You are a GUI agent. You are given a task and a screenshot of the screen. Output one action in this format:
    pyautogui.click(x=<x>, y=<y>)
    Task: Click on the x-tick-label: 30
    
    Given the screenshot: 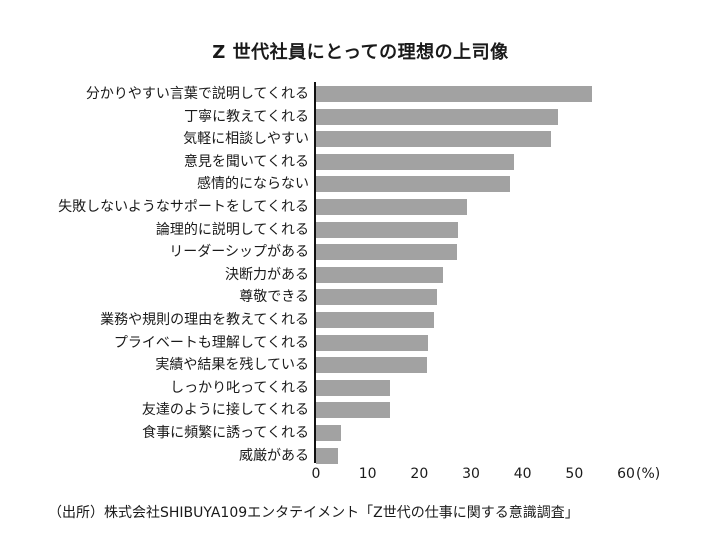 What is the action you would take?
    pyautogui.click(x=471, y=474)
    